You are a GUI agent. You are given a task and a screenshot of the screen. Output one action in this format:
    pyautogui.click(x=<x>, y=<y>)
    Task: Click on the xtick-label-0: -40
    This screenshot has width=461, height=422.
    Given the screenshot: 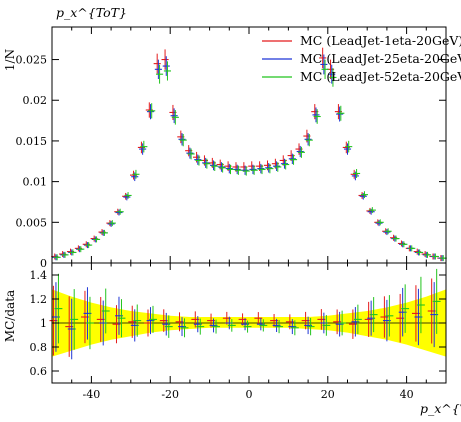 What is the action you would take?
    pyautogui.click(x=92, y=394)
    